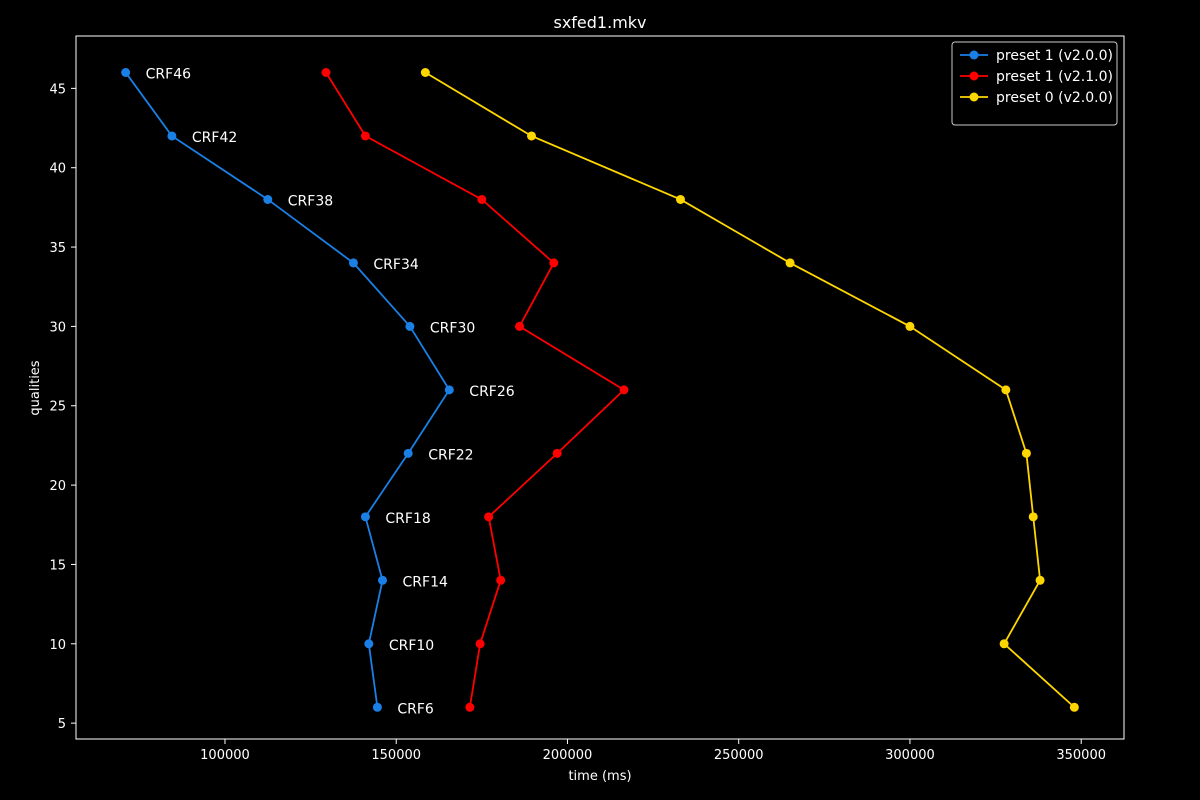 The width and height of the screenshot is (1200, 800). What do you see at coordinates (57, 169) in the screenshot?
I see `y-tick-label: 40` at bounding box center [57, 169].